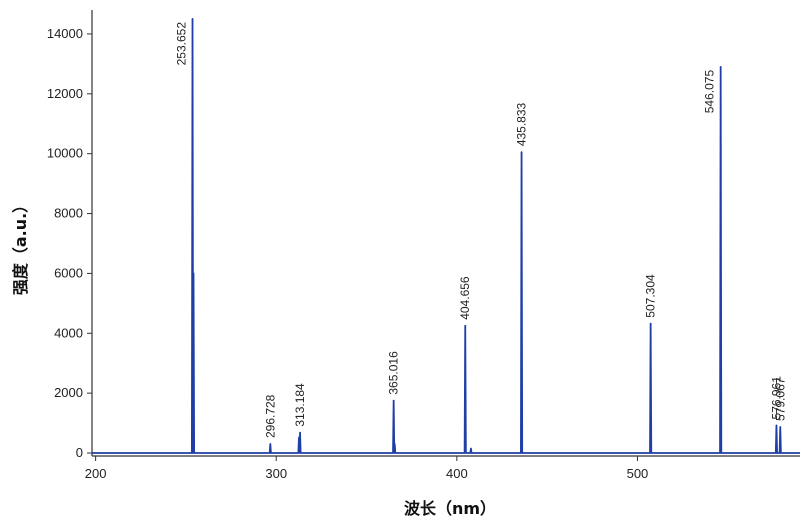  What do you see at coordinates (776, 398) in the screenshot?
I see `peak-label: 576.961` at bounding box center [776, 398].